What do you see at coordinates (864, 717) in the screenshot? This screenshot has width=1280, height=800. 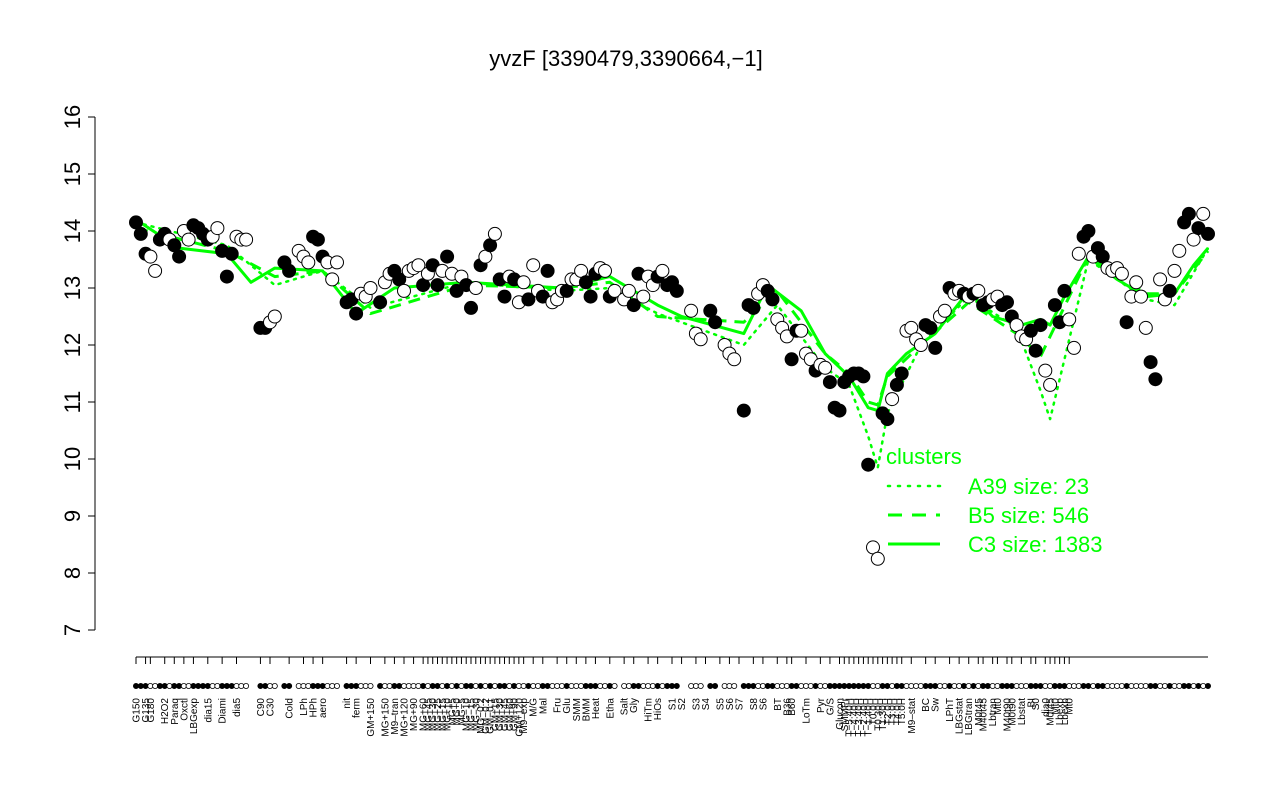 I see `x-tick-label: T−2.40H` at bounding box center [864, 717].